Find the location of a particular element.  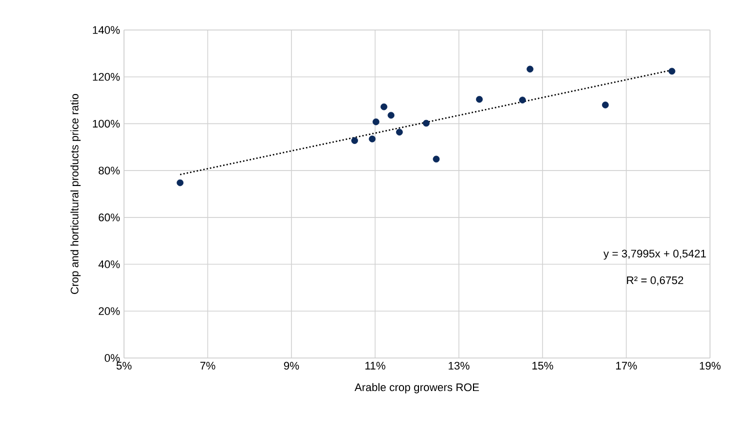

x-axis-title: Arable crop growers ROE is located at coordinates (416, 388).